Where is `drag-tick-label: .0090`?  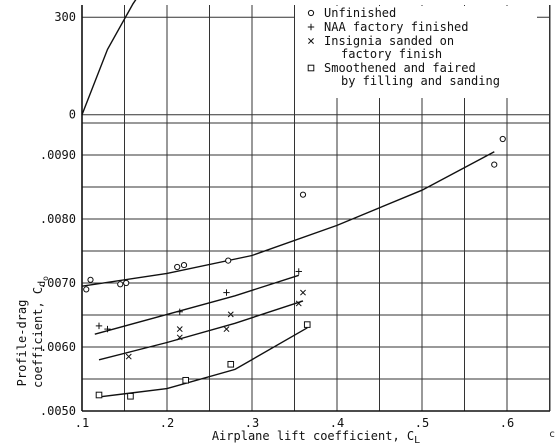
drag-tick-label: .0090 is located at coordinates (58, 155).